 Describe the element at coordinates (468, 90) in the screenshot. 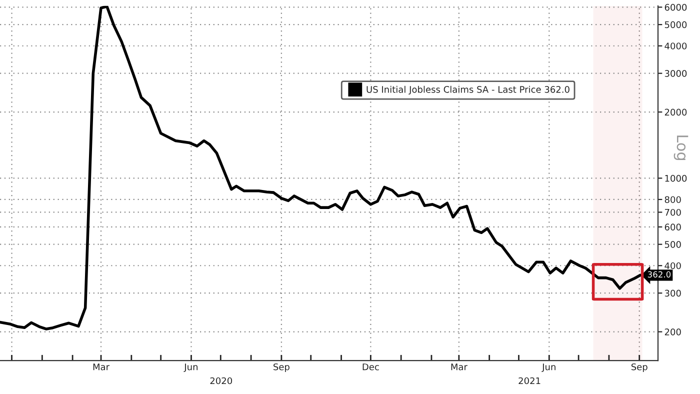

I see `legend-label: US Initial Jobless Claims SA - Last Price 362.0` at that location.